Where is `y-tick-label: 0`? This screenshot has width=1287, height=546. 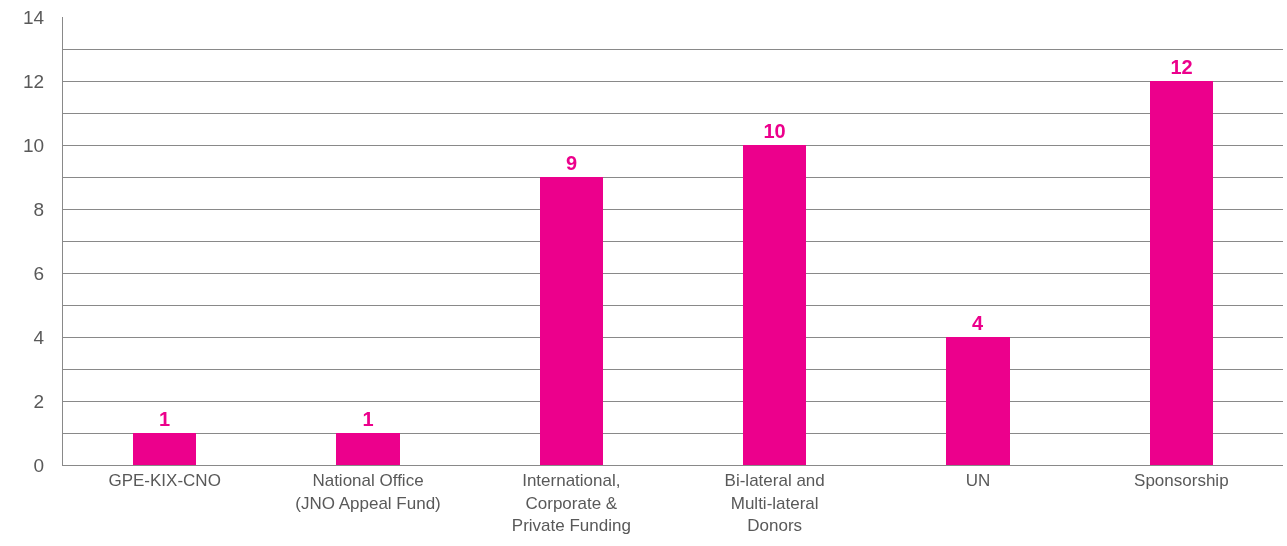
y-tick-label: 0 is located at coordinates (39, 465).